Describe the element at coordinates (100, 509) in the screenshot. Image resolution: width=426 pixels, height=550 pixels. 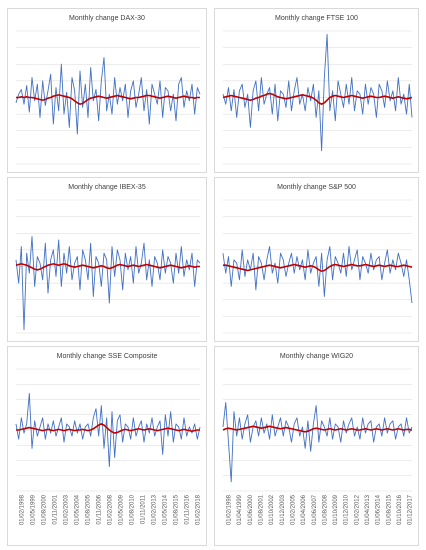
I see `x-tick-label: 01/11/2006` at that location.